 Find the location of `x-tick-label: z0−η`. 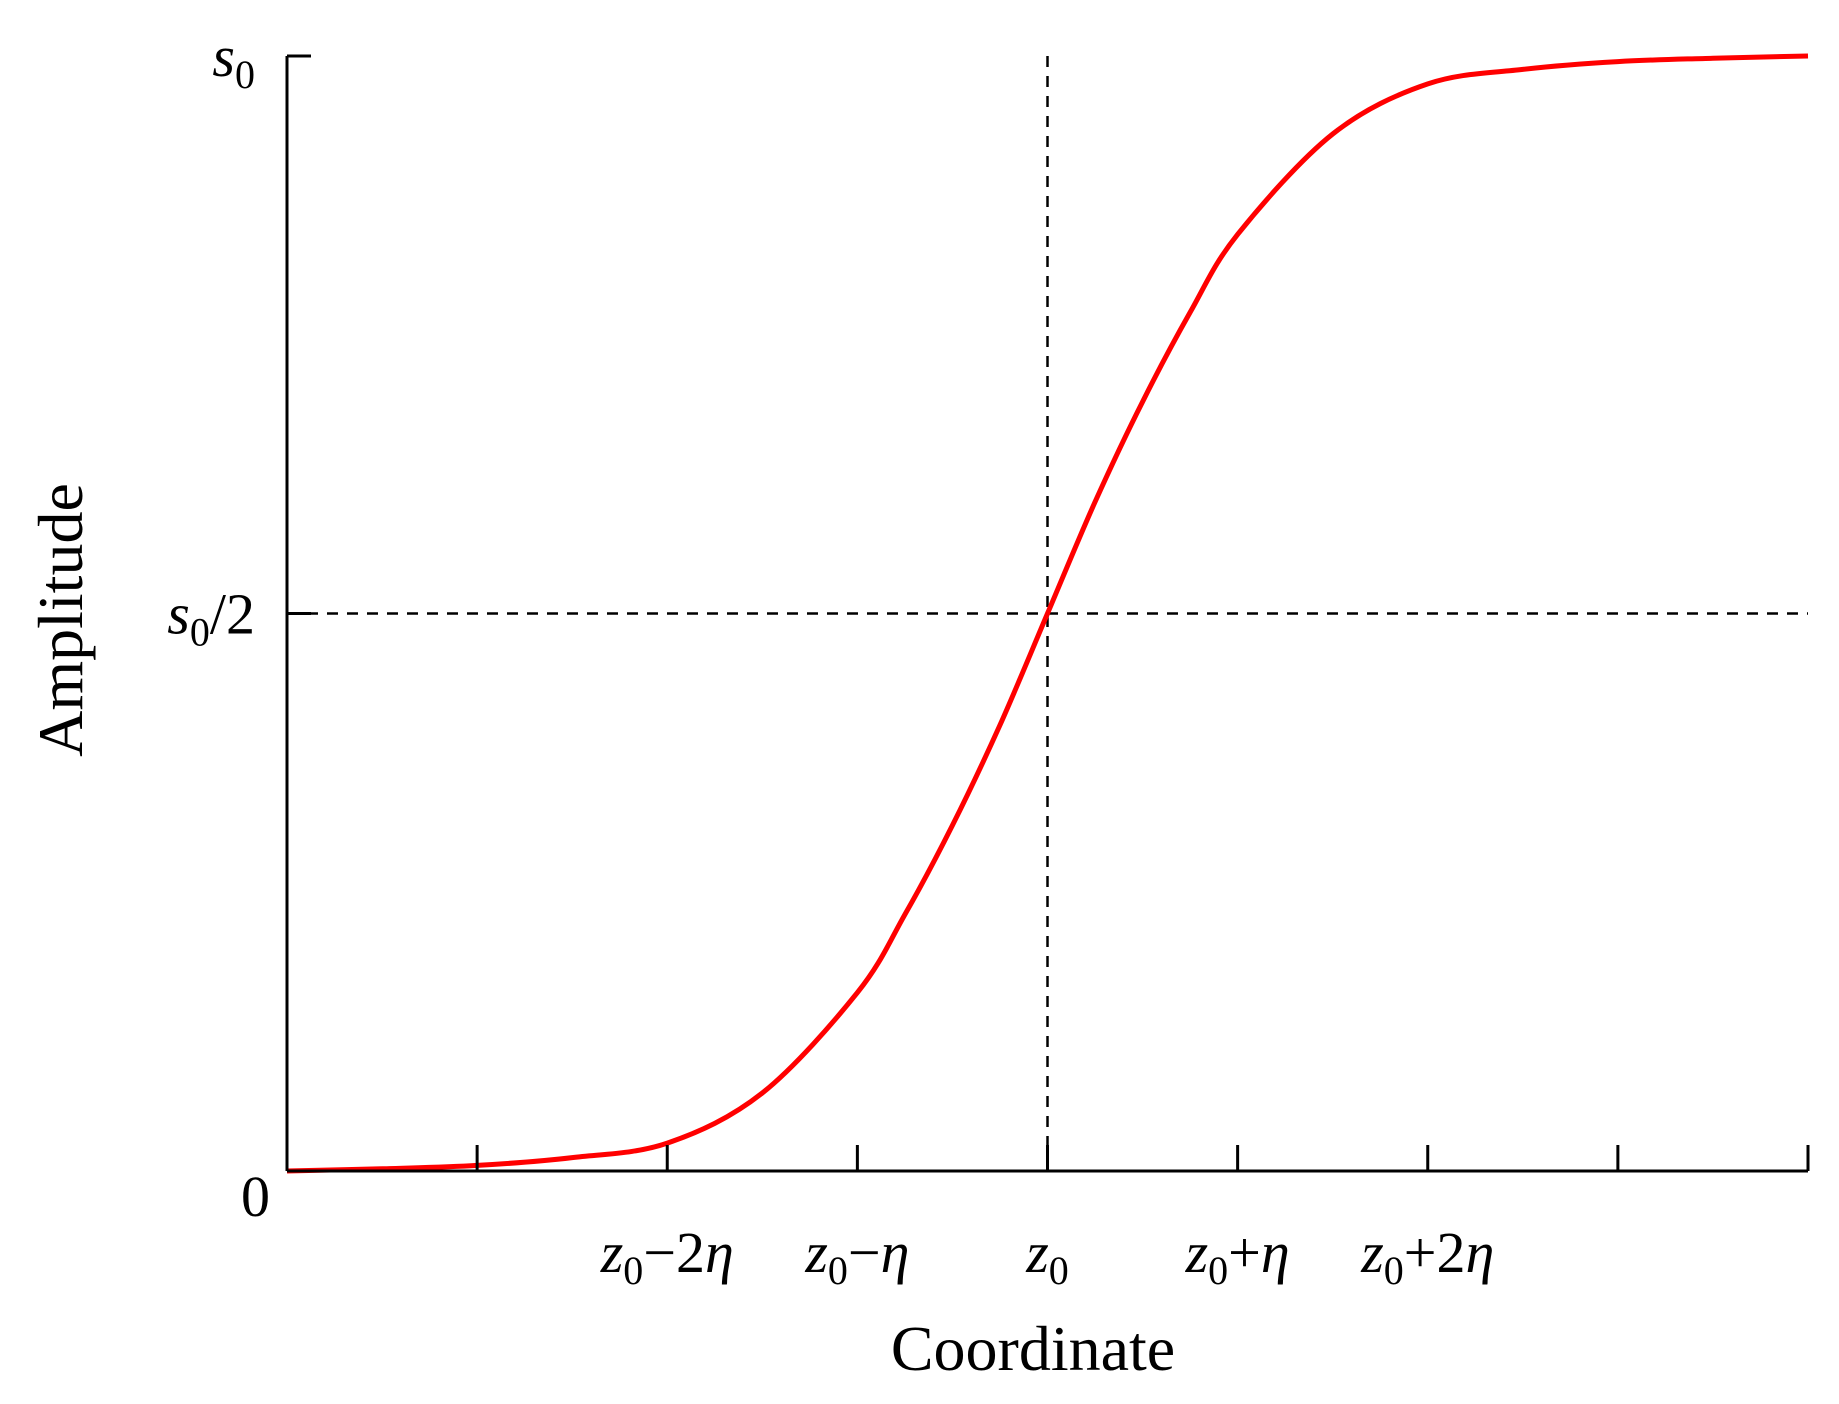

x-tick-label: z0−η is located at coordinates (856, 1256).